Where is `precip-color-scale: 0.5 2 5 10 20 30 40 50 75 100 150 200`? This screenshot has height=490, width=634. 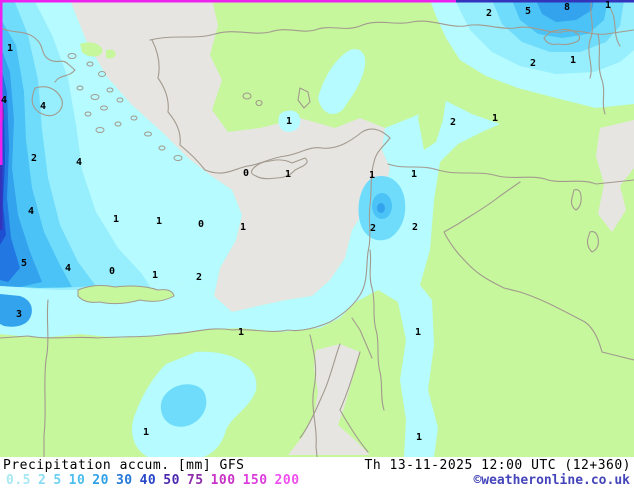 precip-color-scale: 0.5 2 5 10 20 30 40 50 75 100 150 200 is located at coordinates (156, 480).